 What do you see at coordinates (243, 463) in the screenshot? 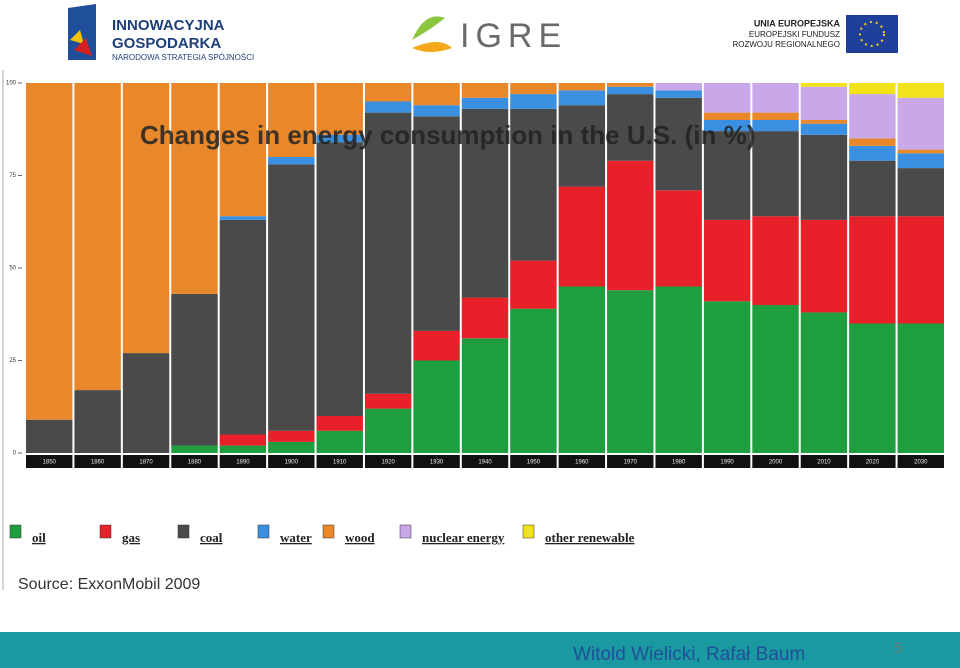
I see `x-tick-label: 1890` at bounding box center [243, 463].